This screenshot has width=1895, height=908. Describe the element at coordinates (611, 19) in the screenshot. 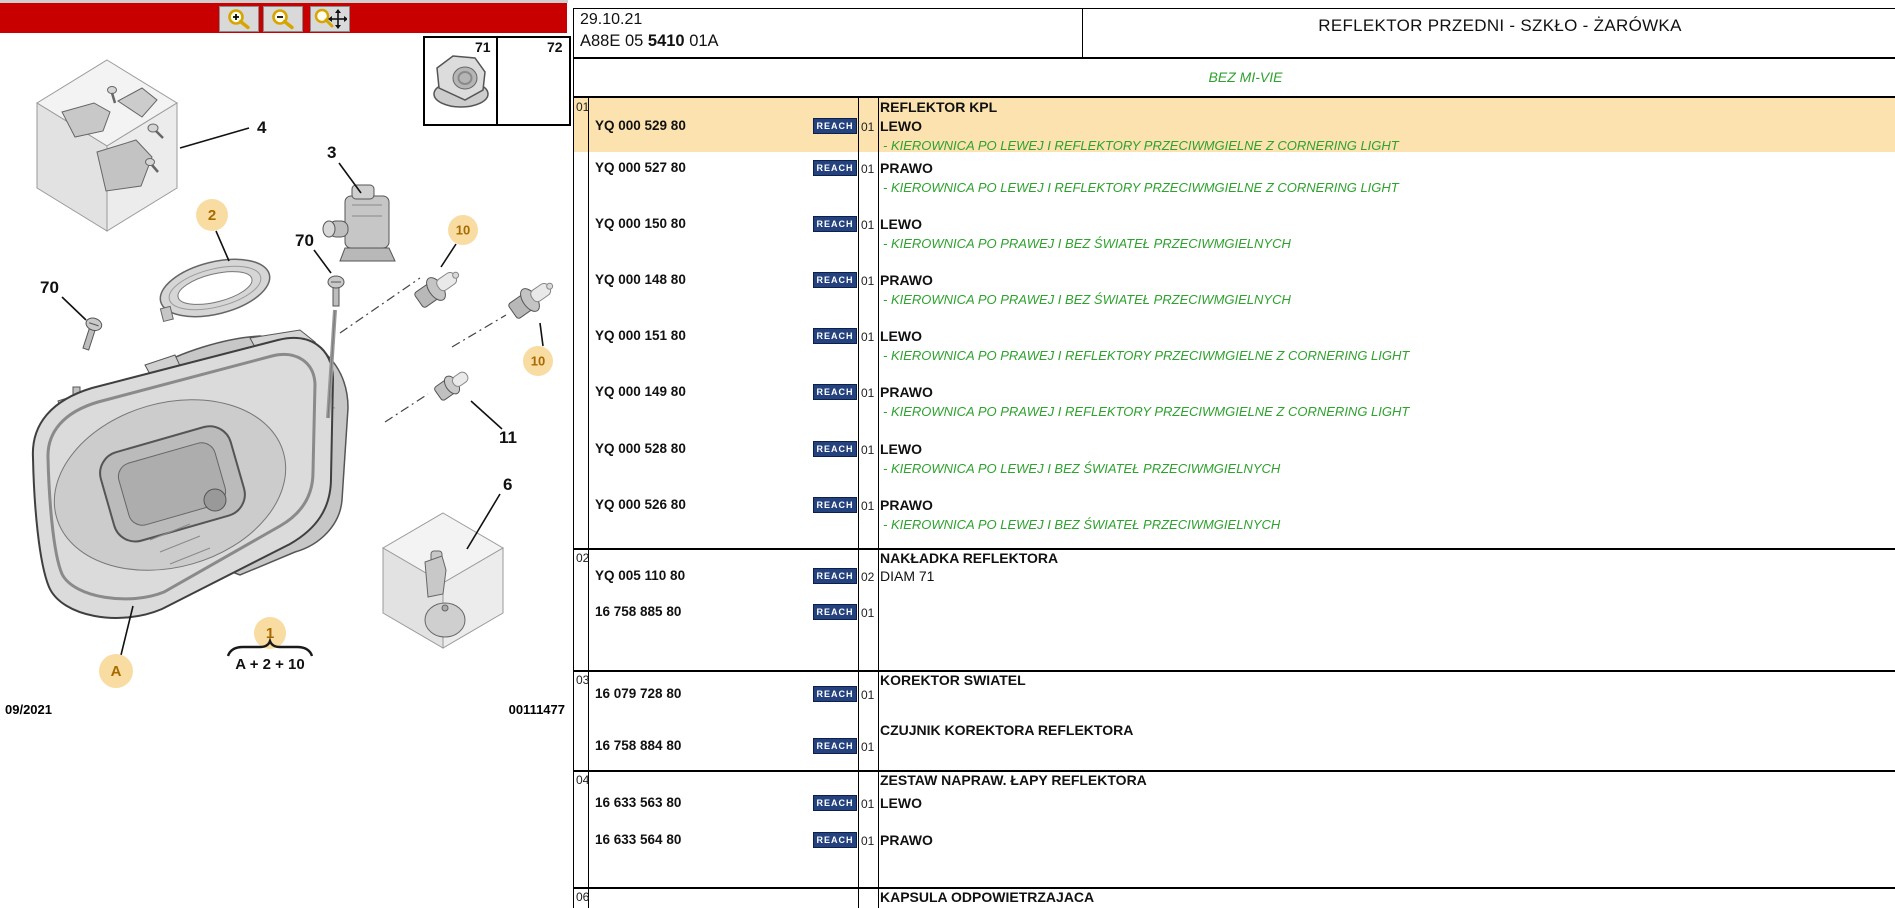

I see `catalog-date: 29.10.21` at that location.